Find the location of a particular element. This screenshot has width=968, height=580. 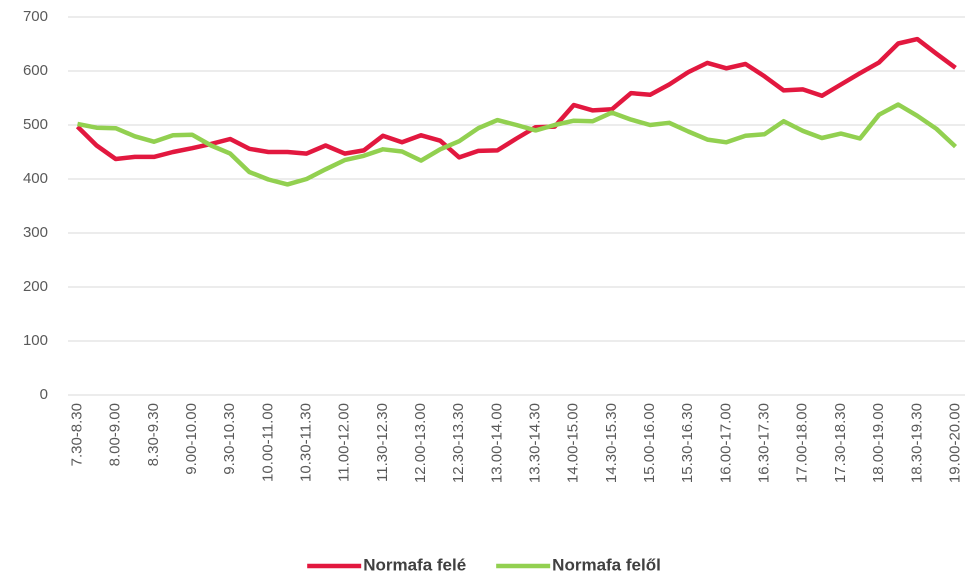

y-tick-label: 300 is located at coordinates (35, 232).